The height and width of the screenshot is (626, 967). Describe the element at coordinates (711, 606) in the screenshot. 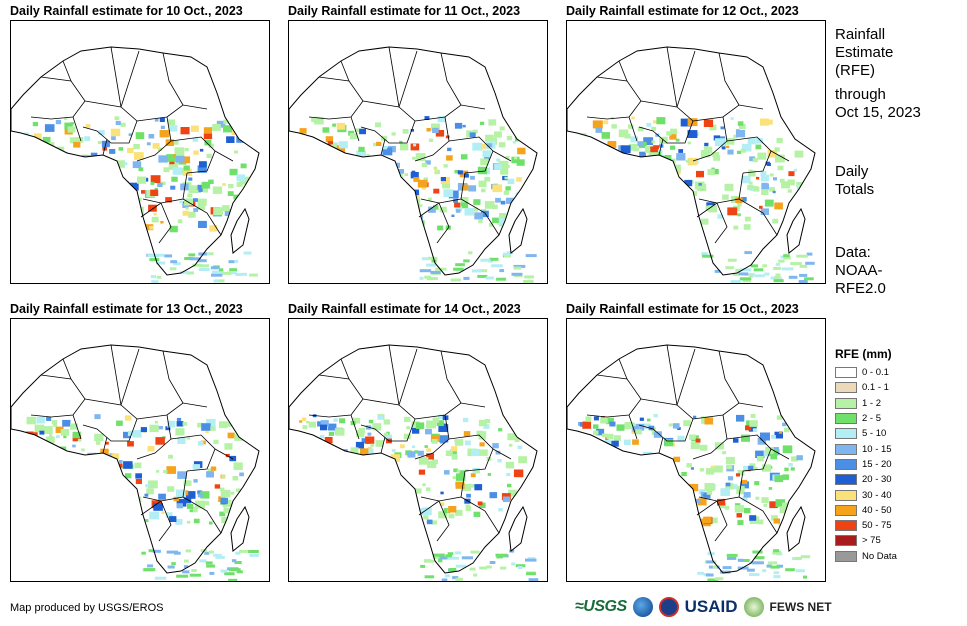

I see `usaid-logo: USAID` at that location.